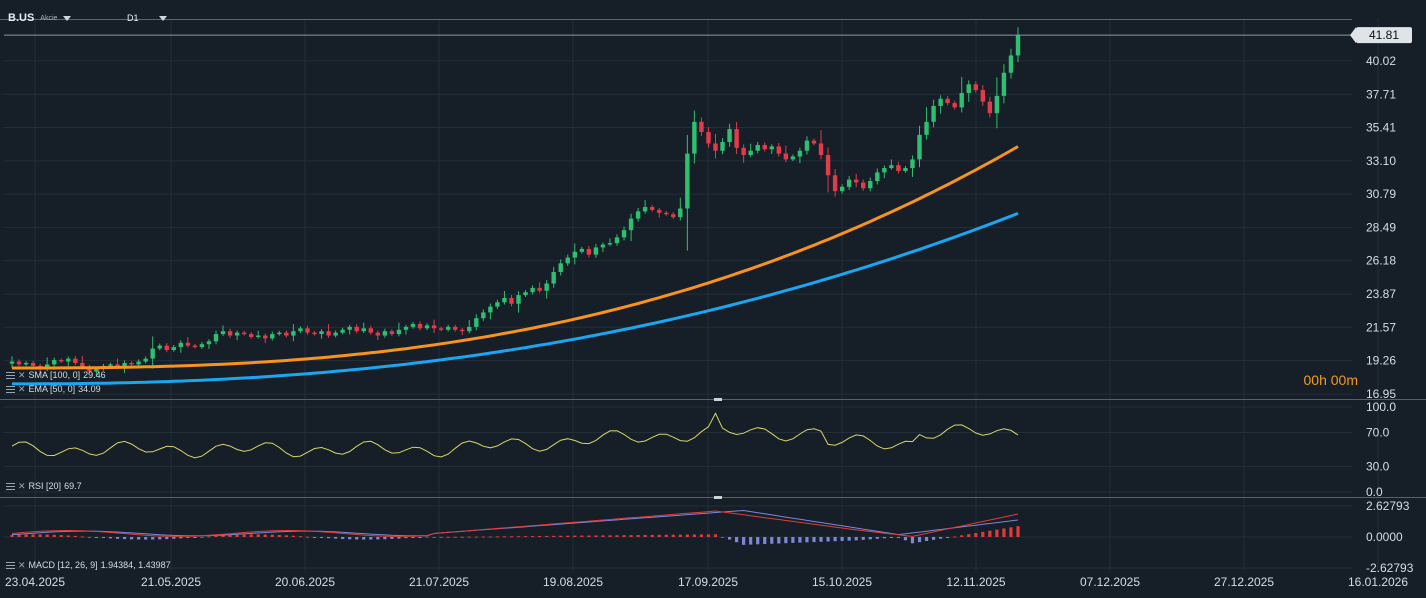  What do you see at coordinates (1353, 35) in the screenshot?
I see `last-price-badge-arrow` at bounding box center [1353, 35].